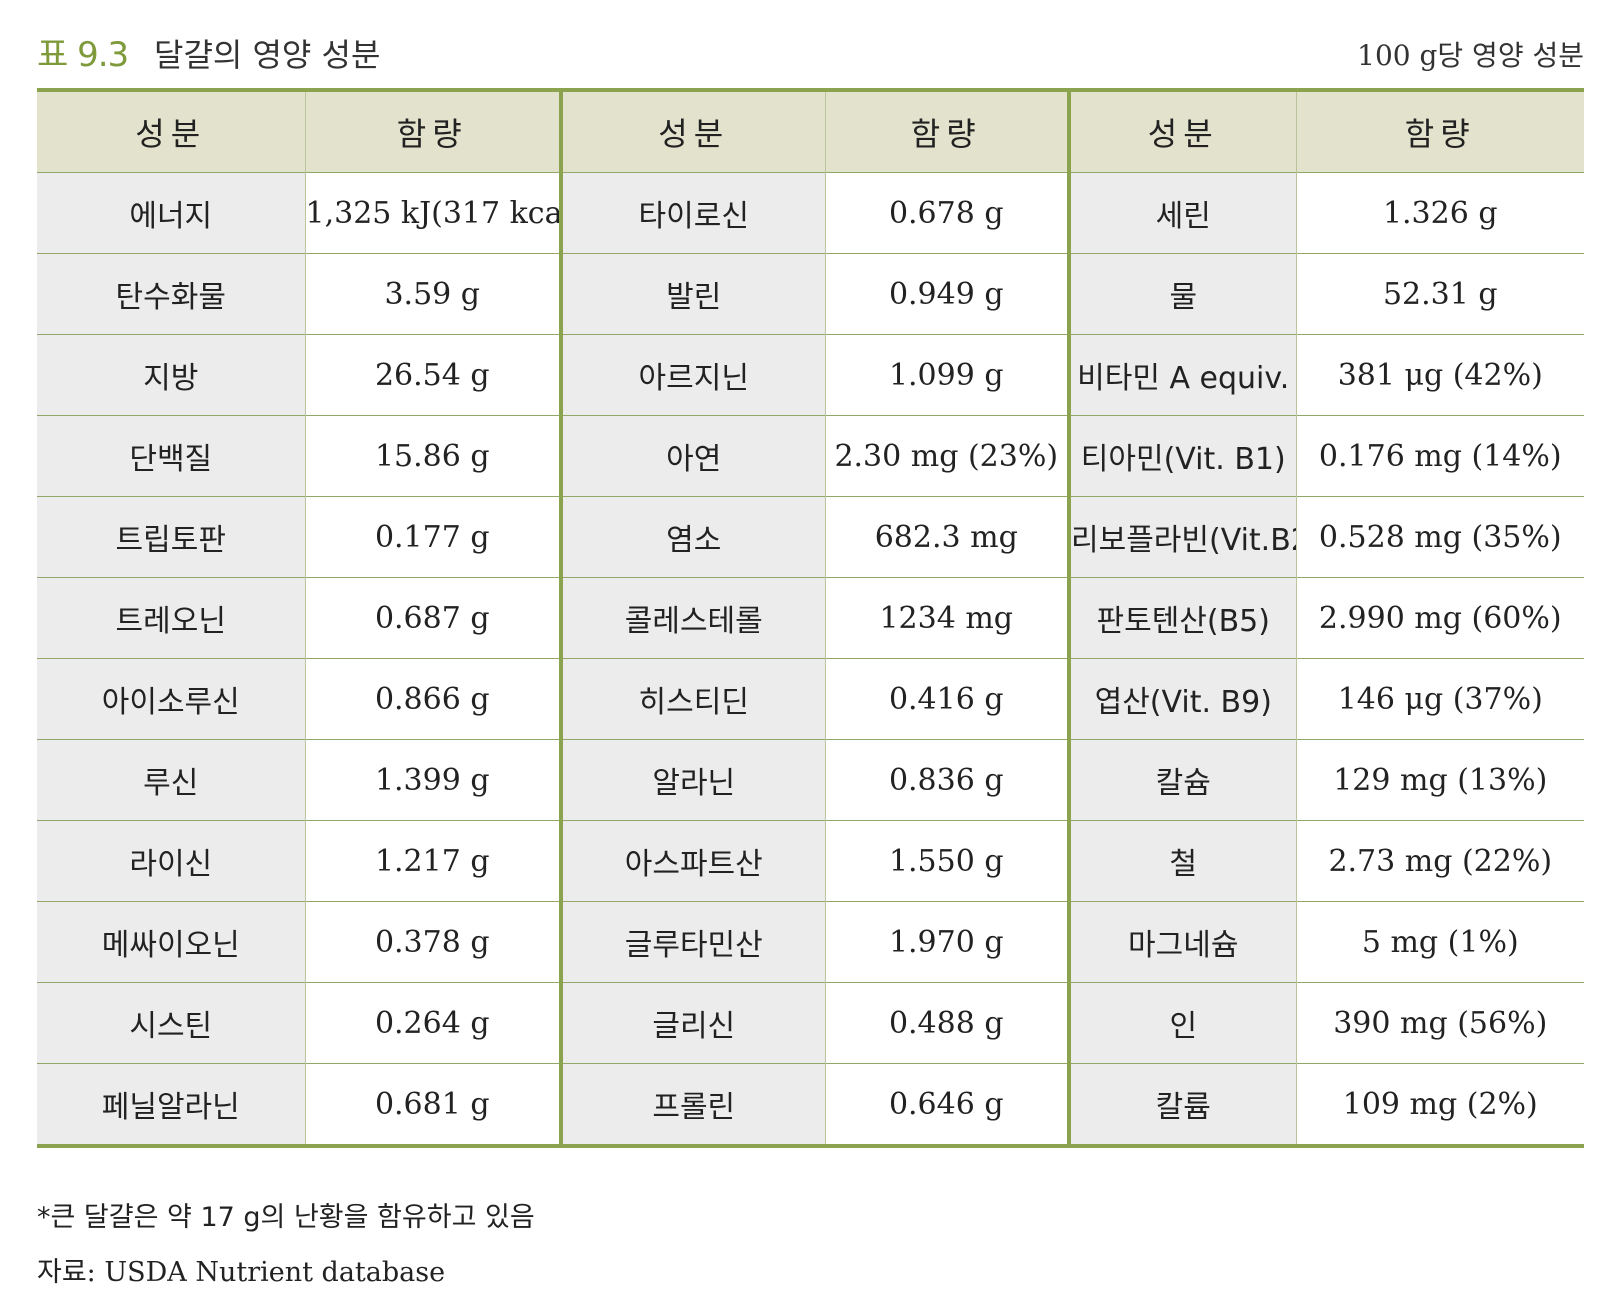 This screenshot has height=1297, width=1623. I want to click on nutrient-amount-cell: 0.678 g, so click(946, 213).